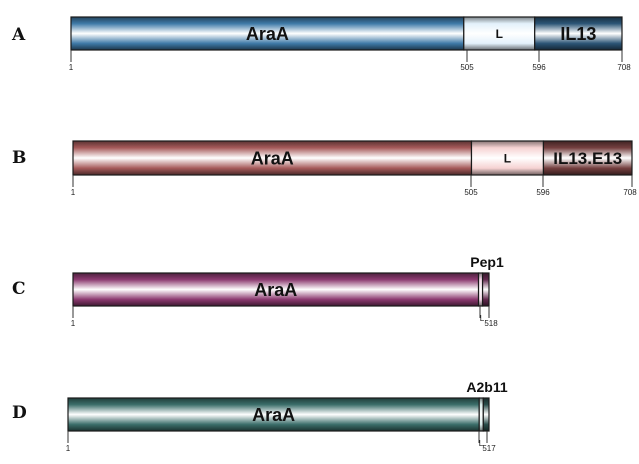 This screenshot has height=464, width=639. What do you see at coordinates (489, 448) in the screenshot?
I see `tick-label: 517` at bounding box center [489, 448].